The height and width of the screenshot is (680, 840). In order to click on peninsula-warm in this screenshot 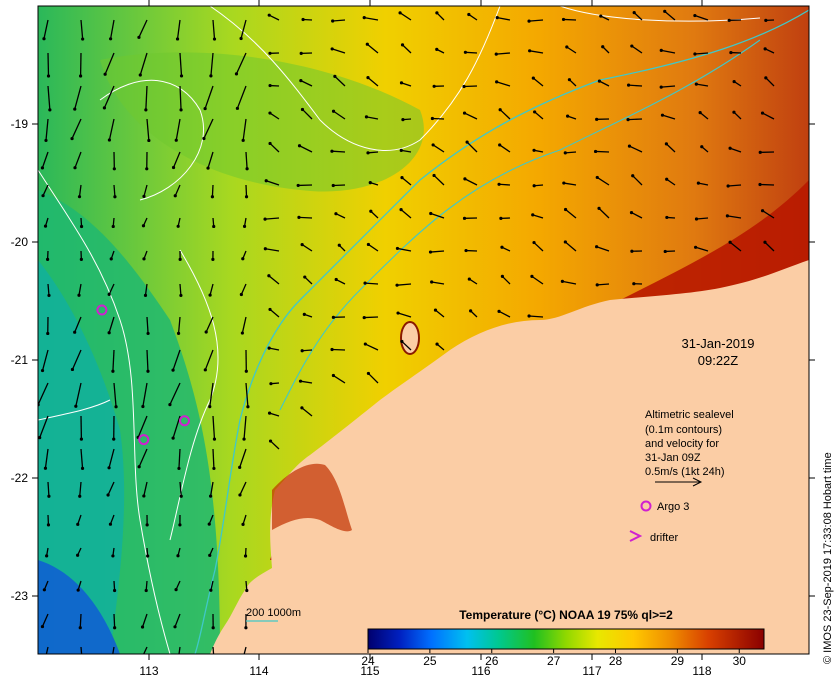, I will do `click(312, 497)`.